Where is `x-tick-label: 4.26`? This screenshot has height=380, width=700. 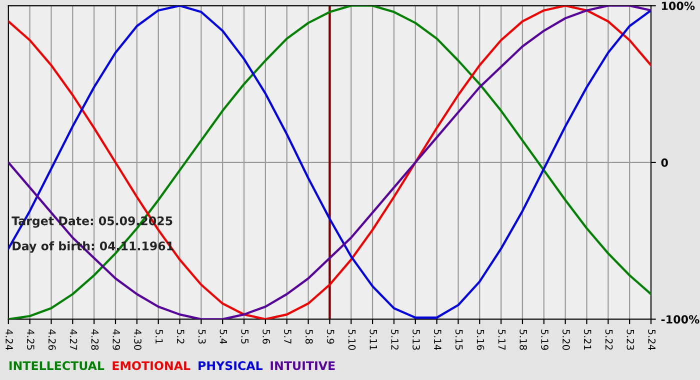 x-tick-label: 4.26 is located at coordinates (52, 339).